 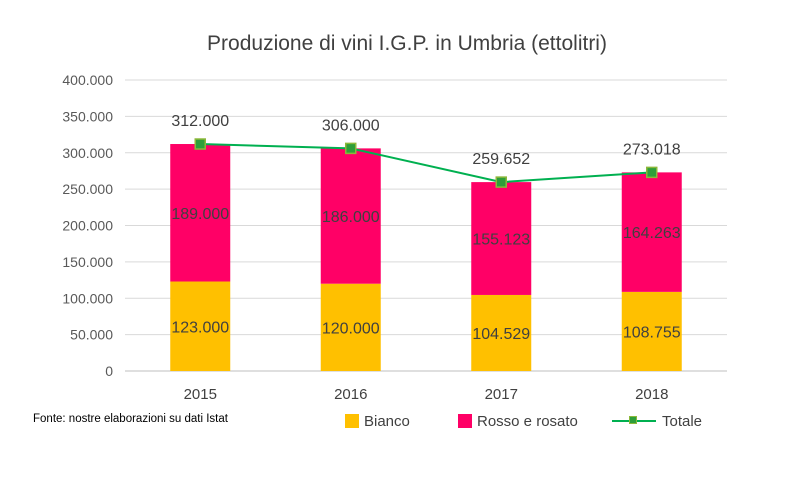 I want to click on data-label-totale: 306.000, so click(x=351, y=125).